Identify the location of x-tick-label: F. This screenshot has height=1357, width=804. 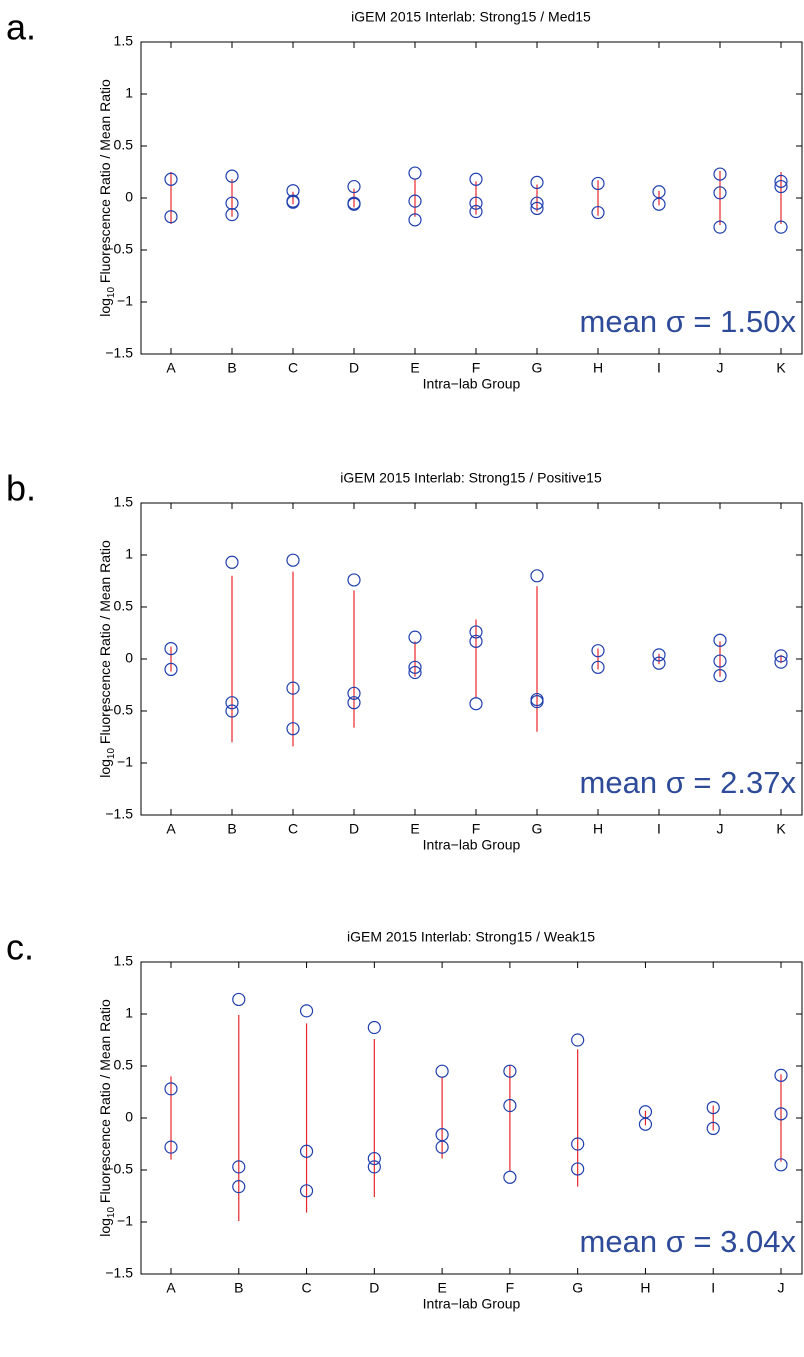
(510, 1288).